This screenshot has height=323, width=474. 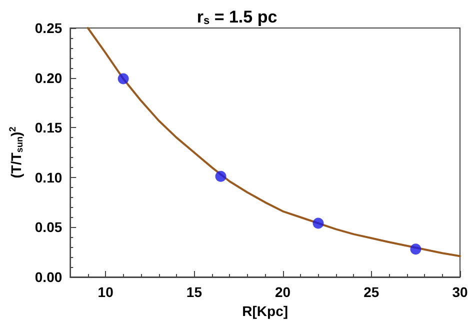 I want to click on y-tick-label: 0.25, so click(x=48, y=28).